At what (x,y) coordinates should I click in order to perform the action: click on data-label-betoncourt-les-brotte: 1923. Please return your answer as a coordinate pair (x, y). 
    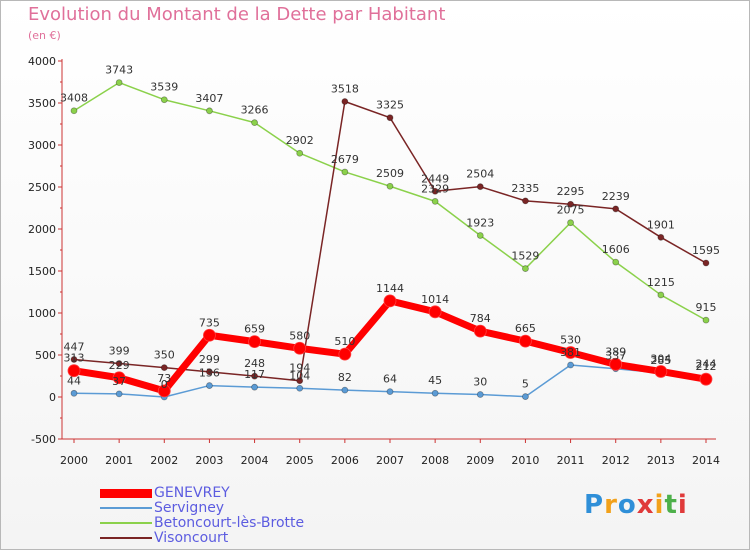
    Looking at the image, I should click on (480, 222).